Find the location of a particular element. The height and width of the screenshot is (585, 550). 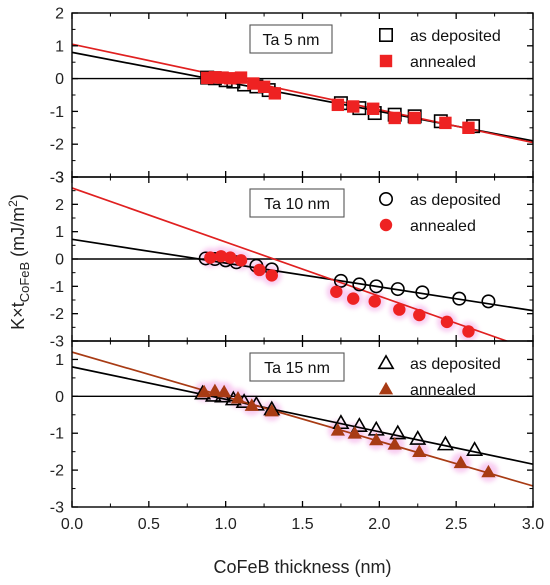

y-axis-title-unit: (mJ/m is located at coordinates (18, 234).